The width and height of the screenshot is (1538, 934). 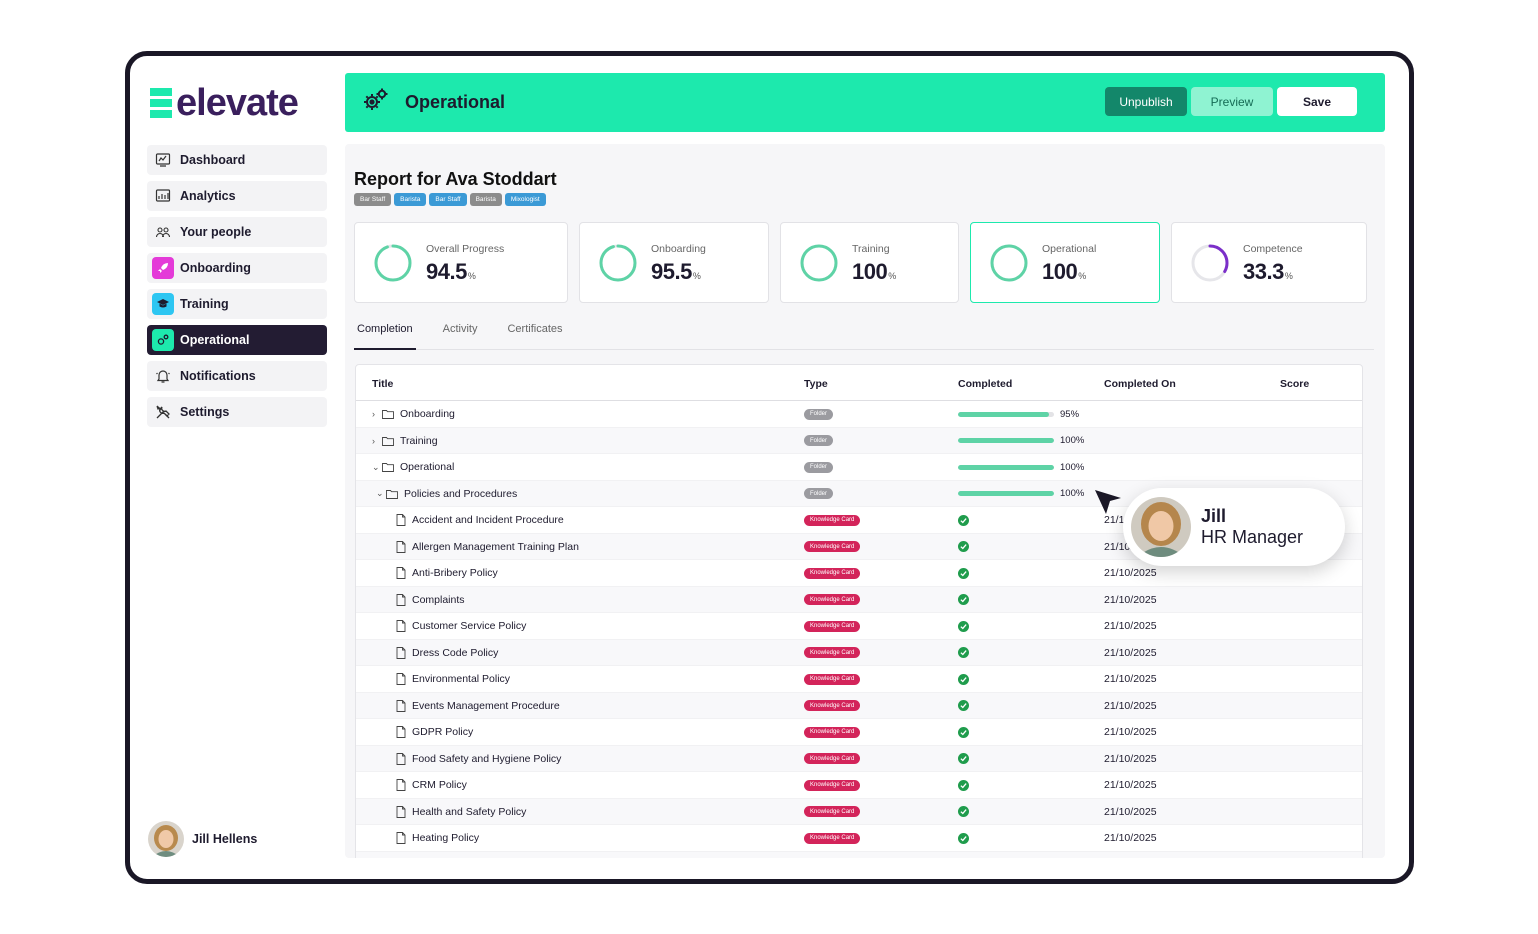 What do you see at coordinates (237, 376) in the screenshot?
I see `sidebar-item-notifications: Notifications` at bounding box center [237, 376].